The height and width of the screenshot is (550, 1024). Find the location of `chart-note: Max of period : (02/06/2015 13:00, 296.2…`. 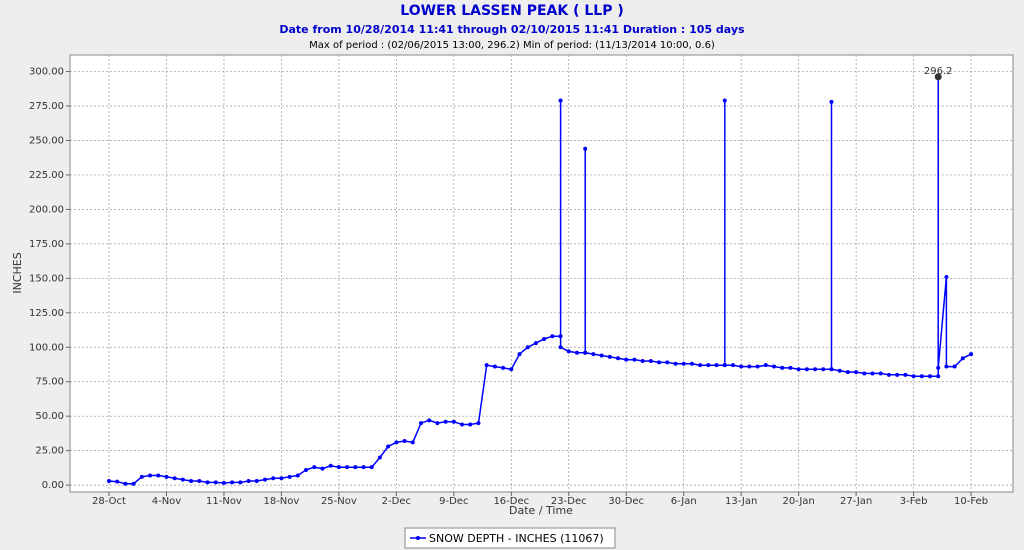

chart-note: Max of period : (02/06/2015 13:00, 296.2… is located at coordinates (512, 45).